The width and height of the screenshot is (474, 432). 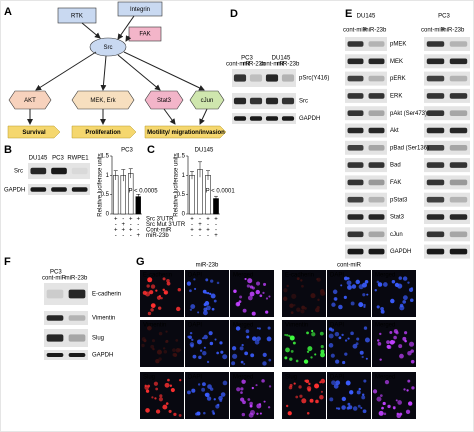 What do you see at coordinates (385, 378) in the screenshot?
I see `micrograph-label: Merged` at bounding box center [385, 378].